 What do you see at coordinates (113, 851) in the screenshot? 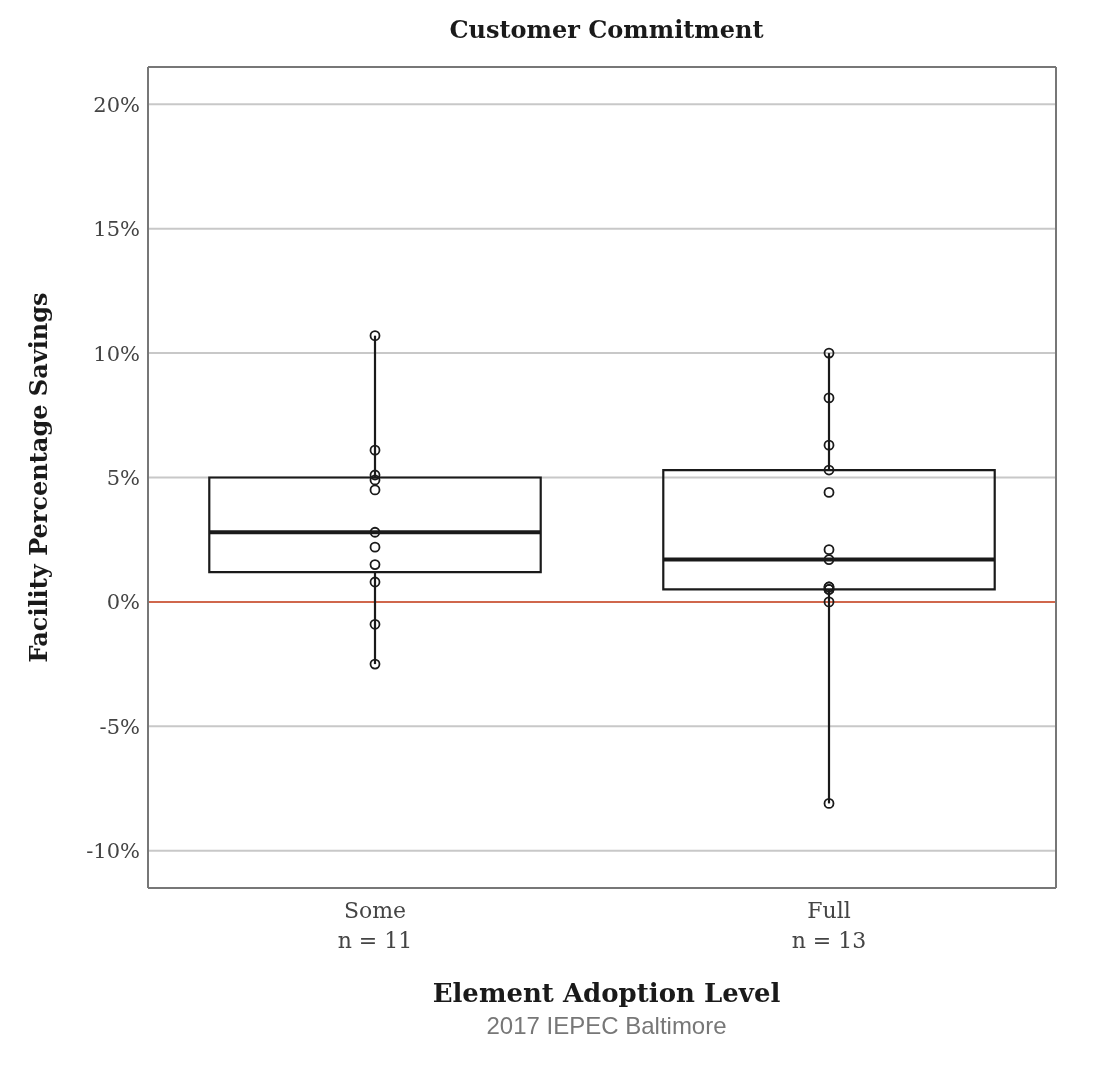
I see `y-tick-label: -10%` at bounding box center [113, 851].